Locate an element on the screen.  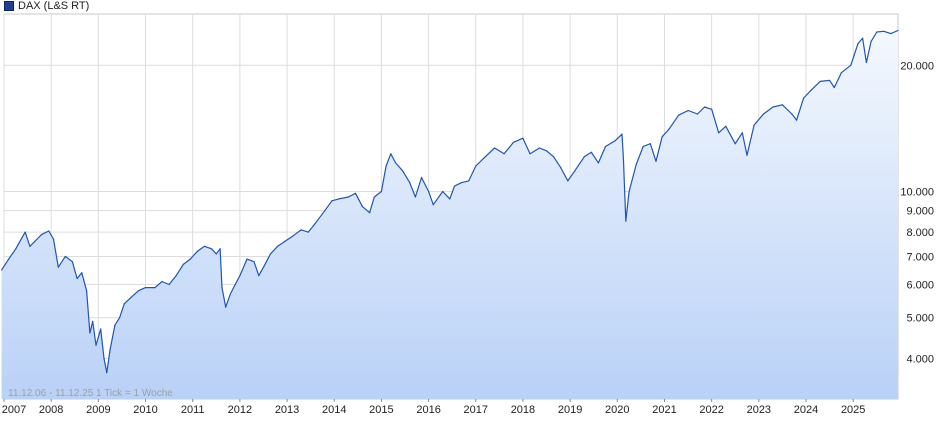
x-tick-label: 2007 is located at coordinates (14, 410).